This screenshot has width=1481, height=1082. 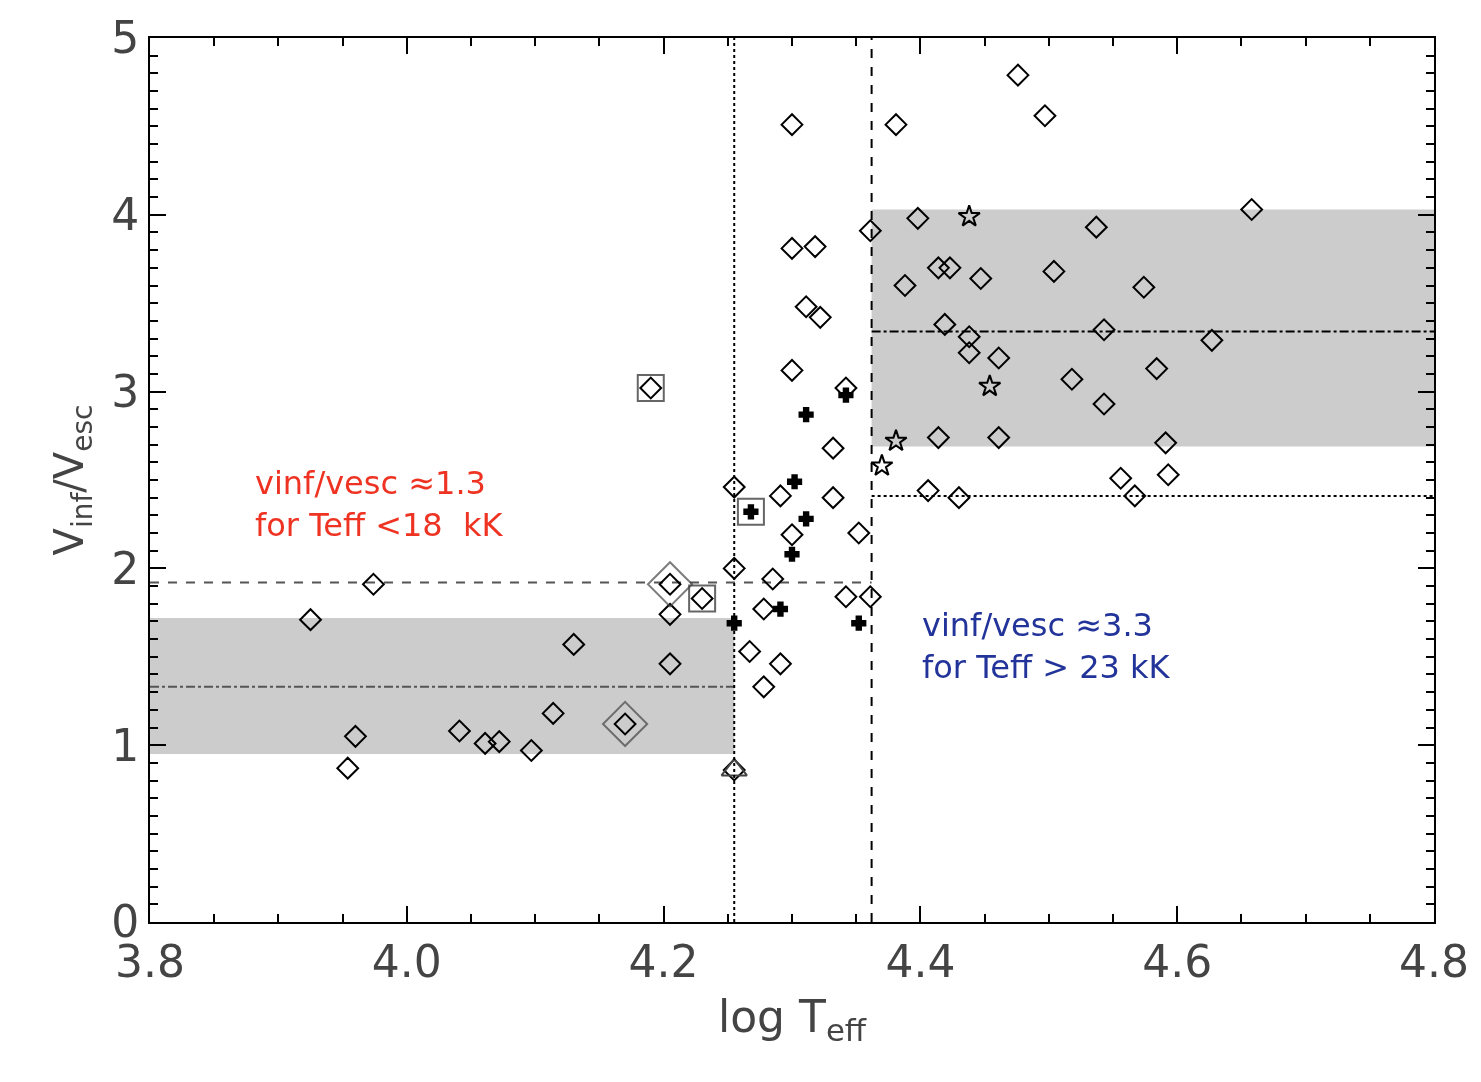 I want to click on y-tick-label: 3, so click(x=125, y=391).